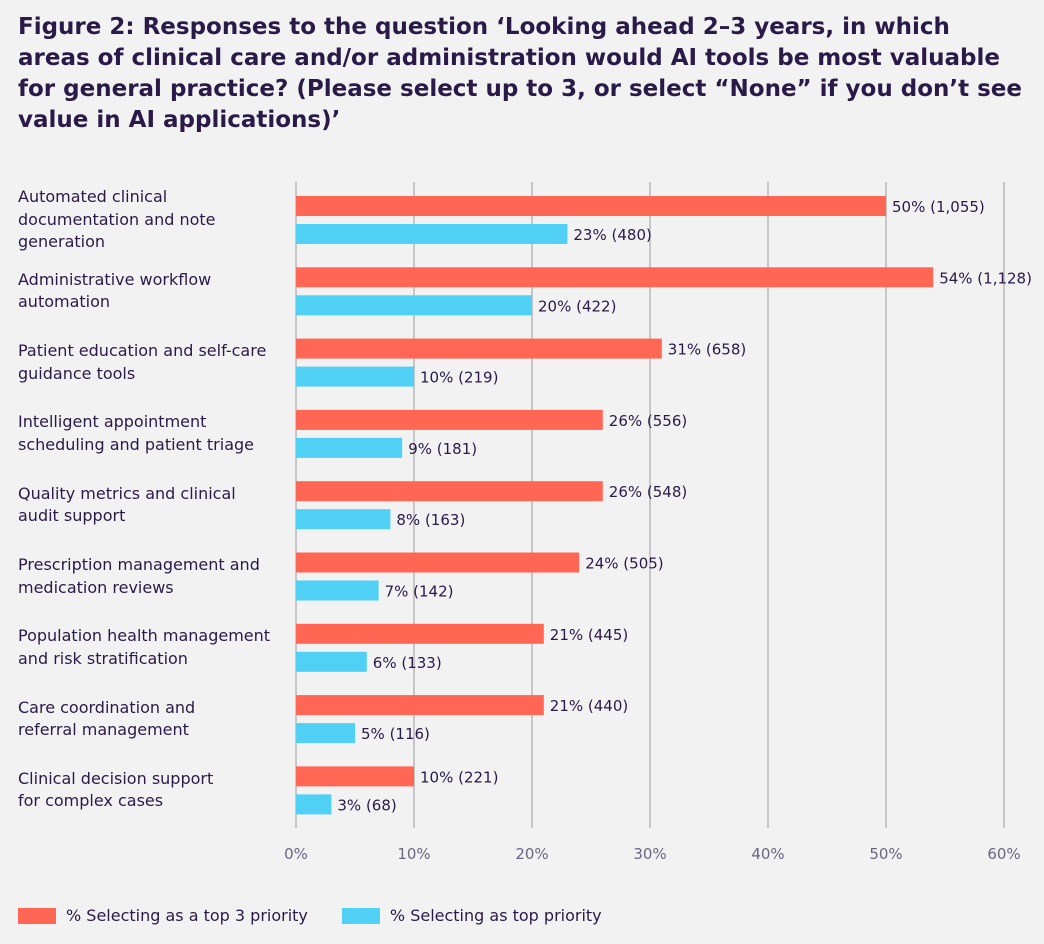 The height and width of the screenshot is (944, 1044). What do you see at coordinates (127, 493) in the screenshot?
I see `category-label-line: Quality metrics and clinical` at bounding box center [127, 493].